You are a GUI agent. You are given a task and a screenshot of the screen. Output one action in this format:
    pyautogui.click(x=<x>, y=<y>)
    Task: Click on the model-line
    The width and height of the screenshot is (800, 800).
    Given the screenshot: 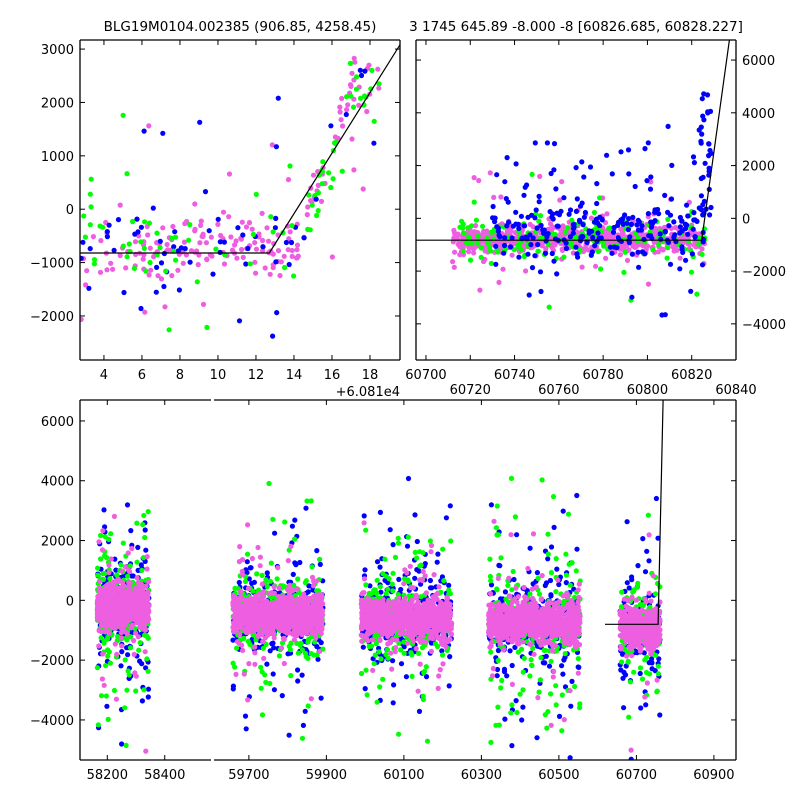 What is the action you would take?
    pyautogui.click(x=573, y=140)
    